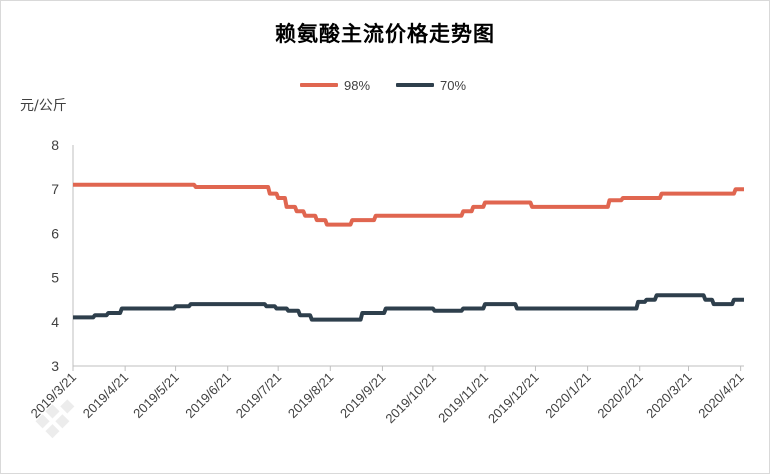 The image size is (770, 474). What do you see at coordinates (669, 396) in the screenshot?
I see `x-tick-label: 2020/3/21` at bounding box center [669, 396].